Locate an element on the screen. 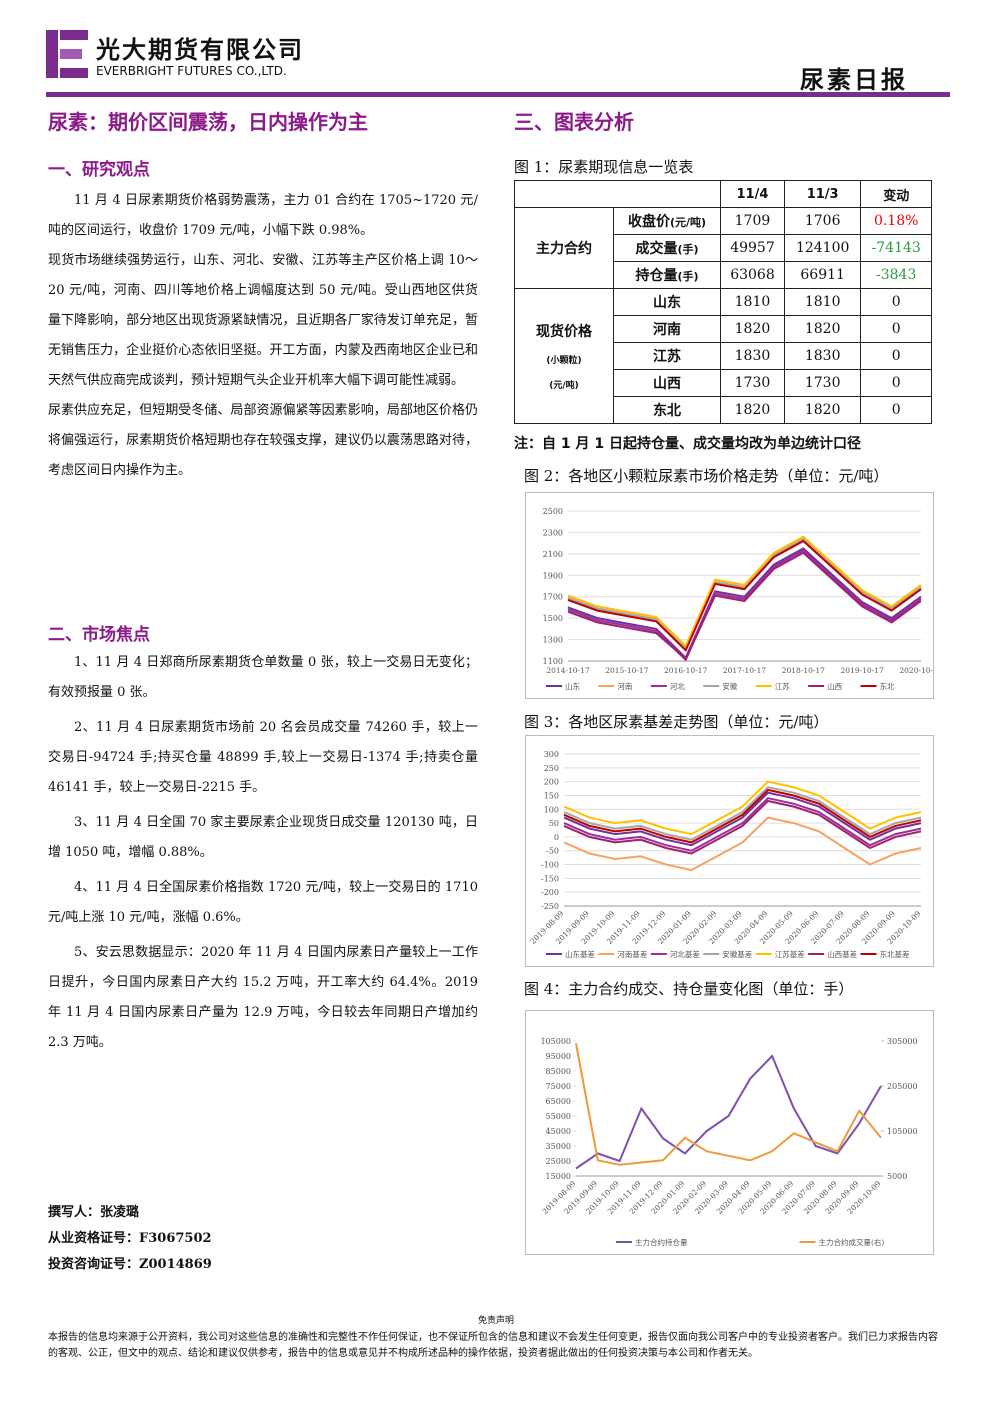 This screenshot has width=992, height=1403. y-tick-label: 35000 is located at coordinates (558, 1146).